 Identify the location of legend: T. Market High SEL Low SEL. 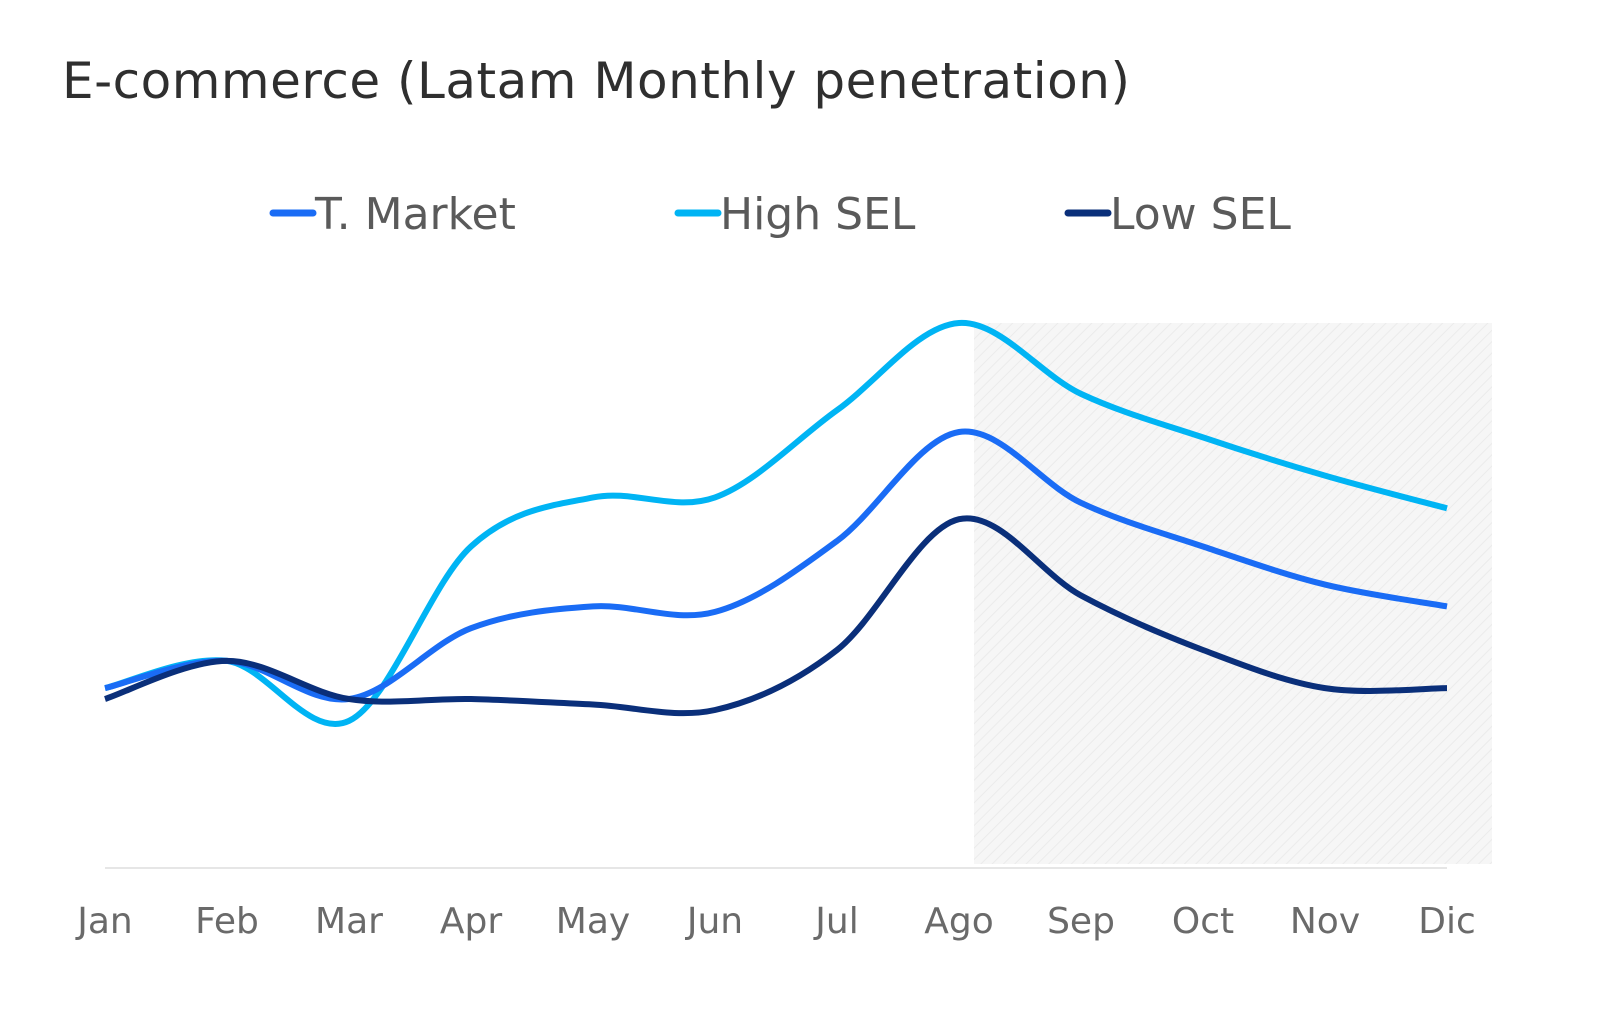
(780, 214).